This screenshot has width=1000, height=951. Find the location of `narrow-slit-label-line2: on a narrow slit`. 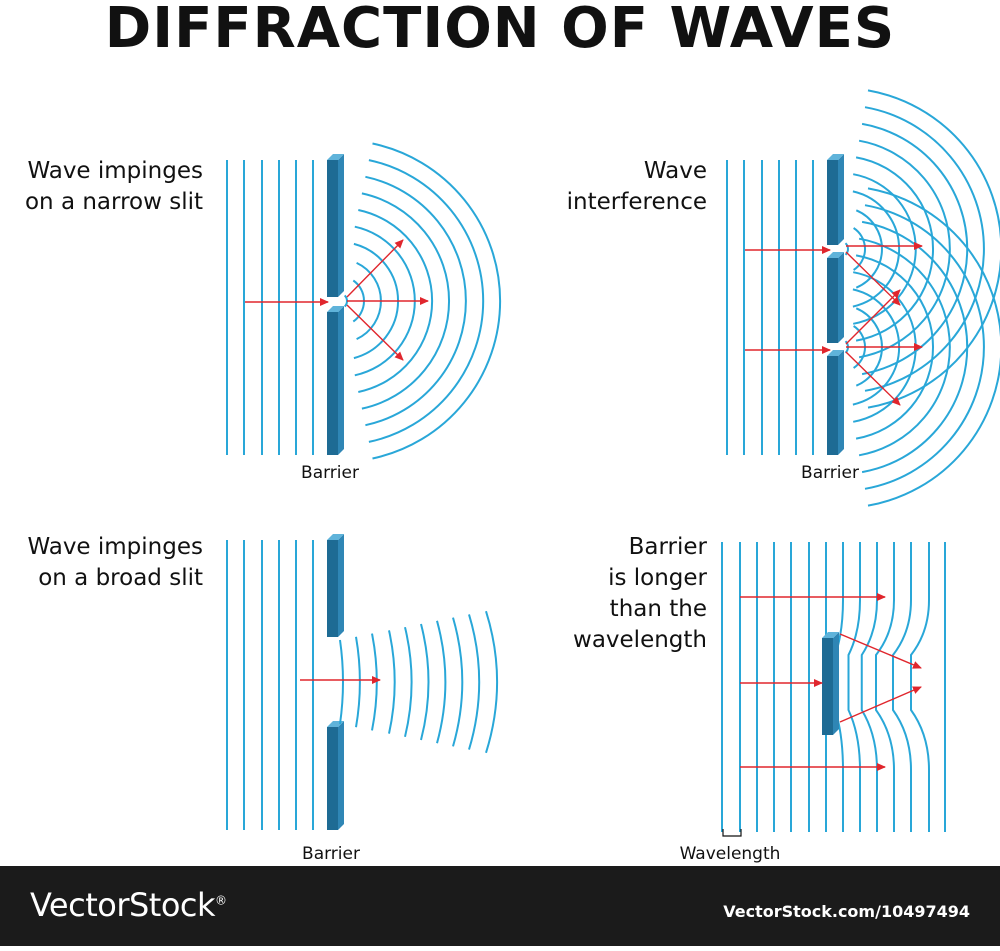

narrow-slit-label-line2: on a narrow slit is located at coordinates (113, 202).